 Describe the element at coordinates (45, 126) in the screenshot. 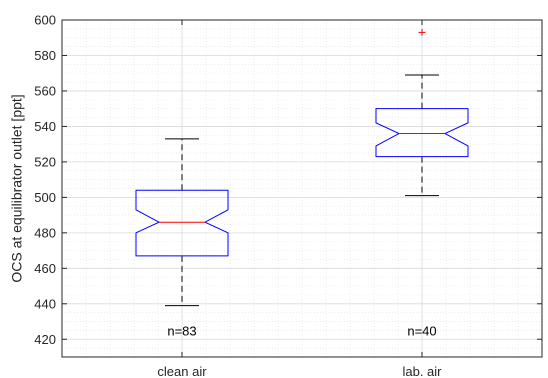

I see `y-tick-label: 540` at that location.